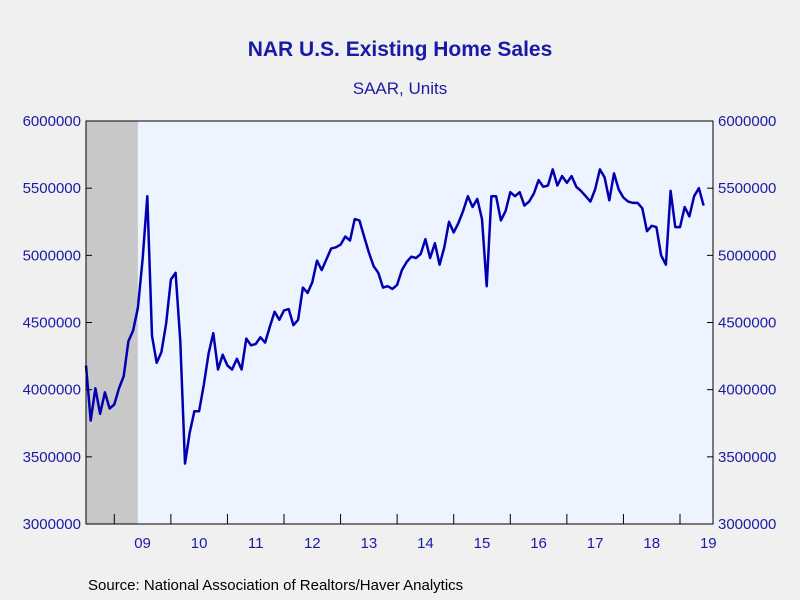 The width and height of the screenshot is (800, 600). What do you see at coordinates (400, 88) in the screenshot?
I see `chart-subtitle: SAAR, Units` at bounding box center [400, 88].